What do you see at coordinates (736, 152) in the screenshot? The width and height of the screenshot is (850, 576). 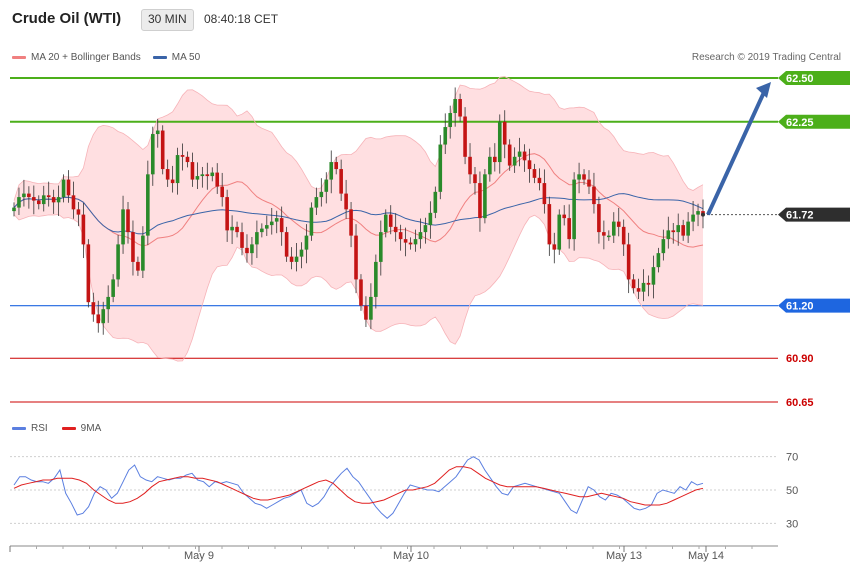 I see `forecast-arrow-shaft` at bounding box center [736, 152].